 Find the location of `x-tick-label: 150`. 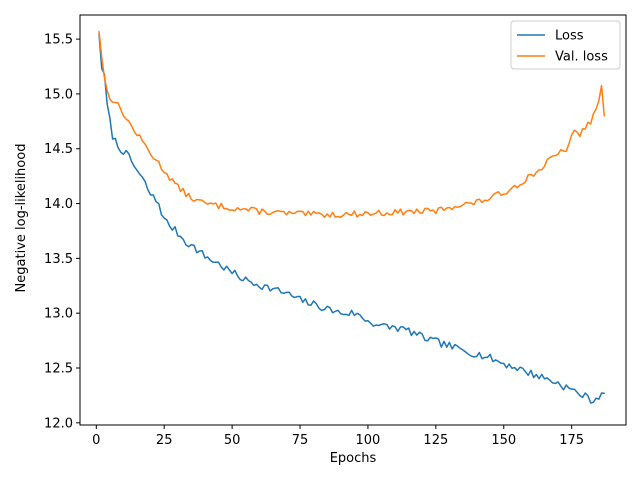

x-tick-label: 150 is located at coordinates (503, 440).